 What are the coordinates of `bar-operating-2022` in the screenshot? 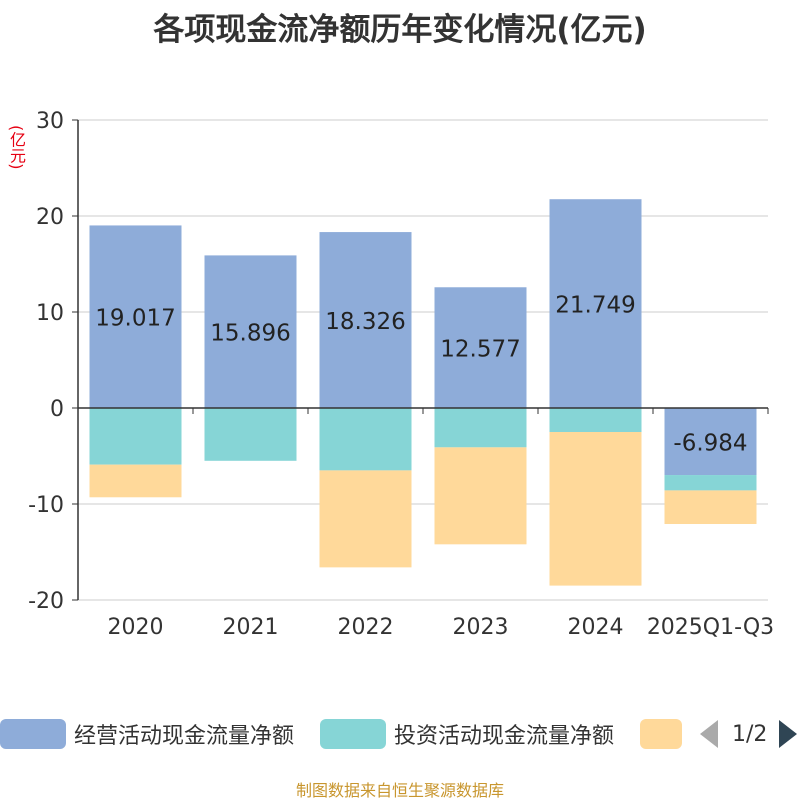 It's located at (365, 320).